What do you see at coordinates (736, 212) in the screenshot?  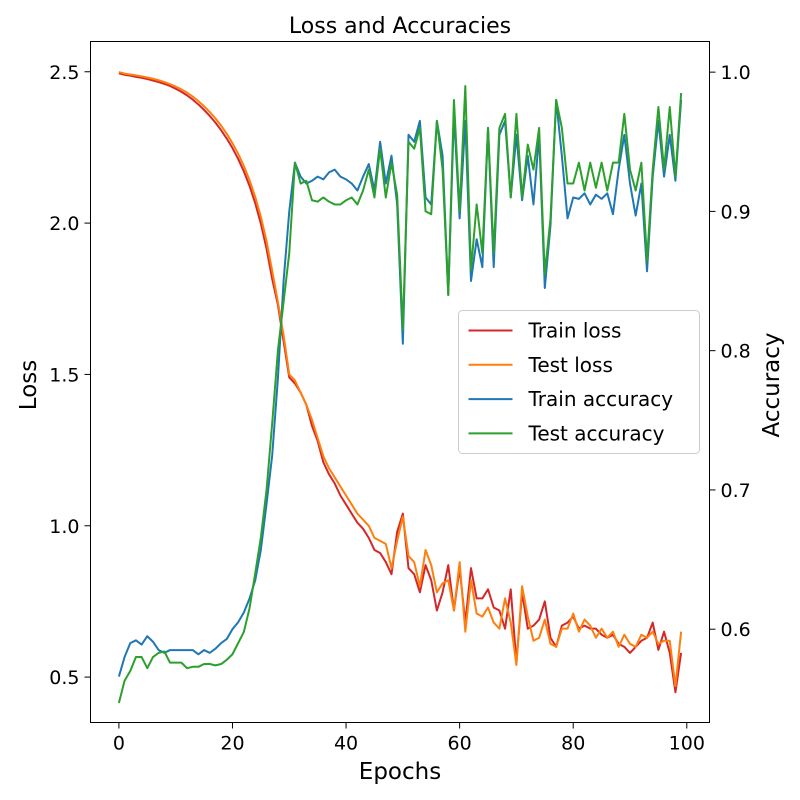 I see `y-right-tick-label: 0.9` at bounding box center [736, 212].